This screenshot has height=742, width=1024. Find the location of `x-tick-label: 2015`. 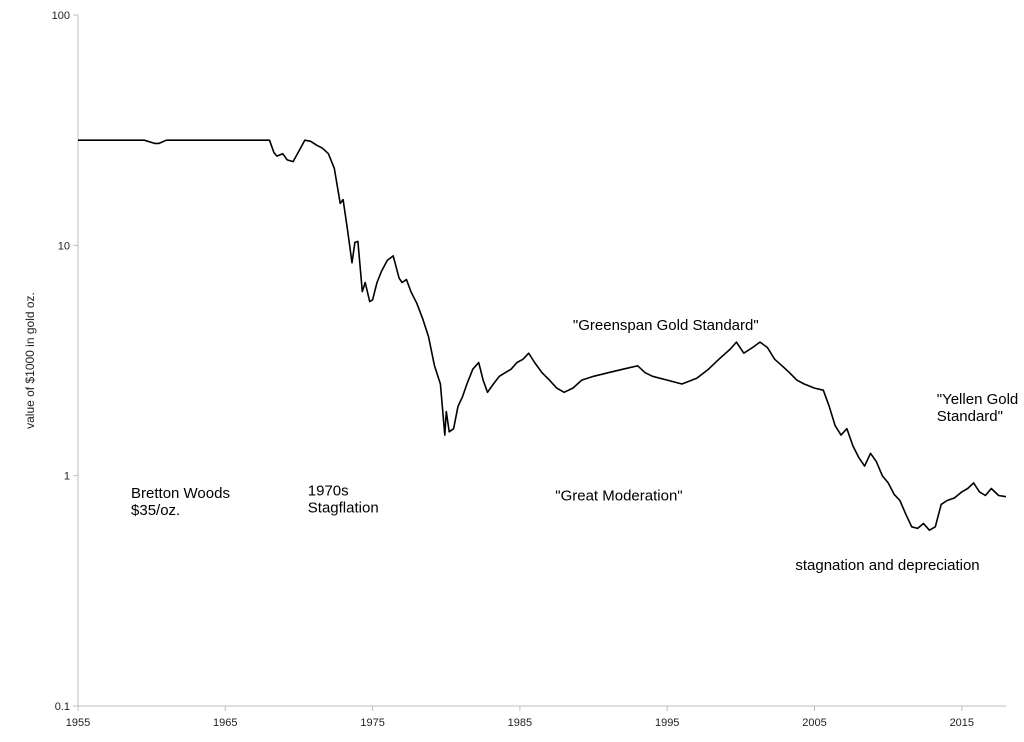

x-tick-label: 2015 is located at coordinates (962, 723).